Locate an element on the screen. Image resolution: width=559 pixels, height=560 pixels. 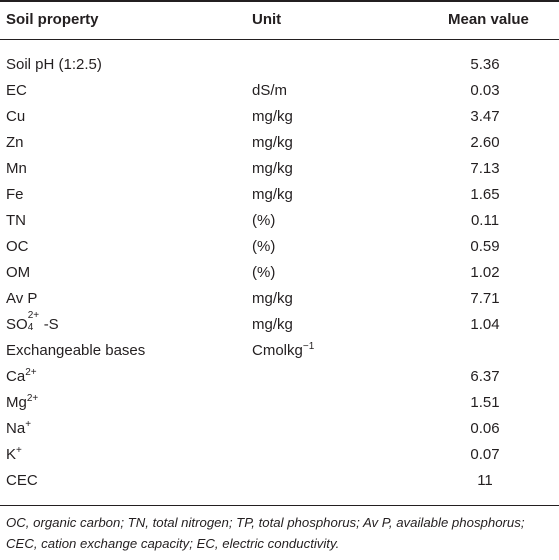
unit-base: Cmolkg is located at coordinates (277, 350).